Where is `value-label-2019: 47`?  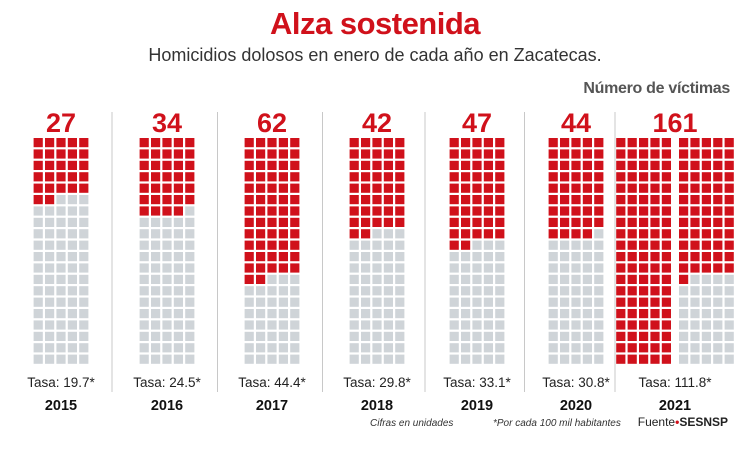
value-label-2019: 47 is located at coordinates (477, 123).